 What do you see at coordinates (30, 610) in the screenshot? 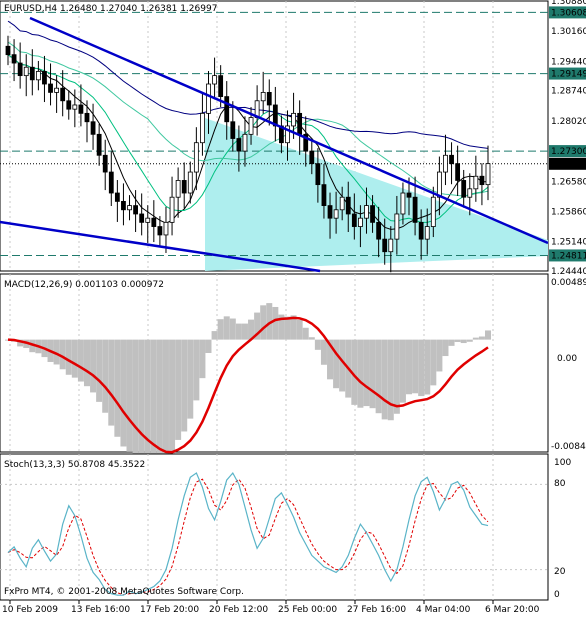
I see `time-axis-label: 10 Feb 2009` at bounding box center [30, 610].